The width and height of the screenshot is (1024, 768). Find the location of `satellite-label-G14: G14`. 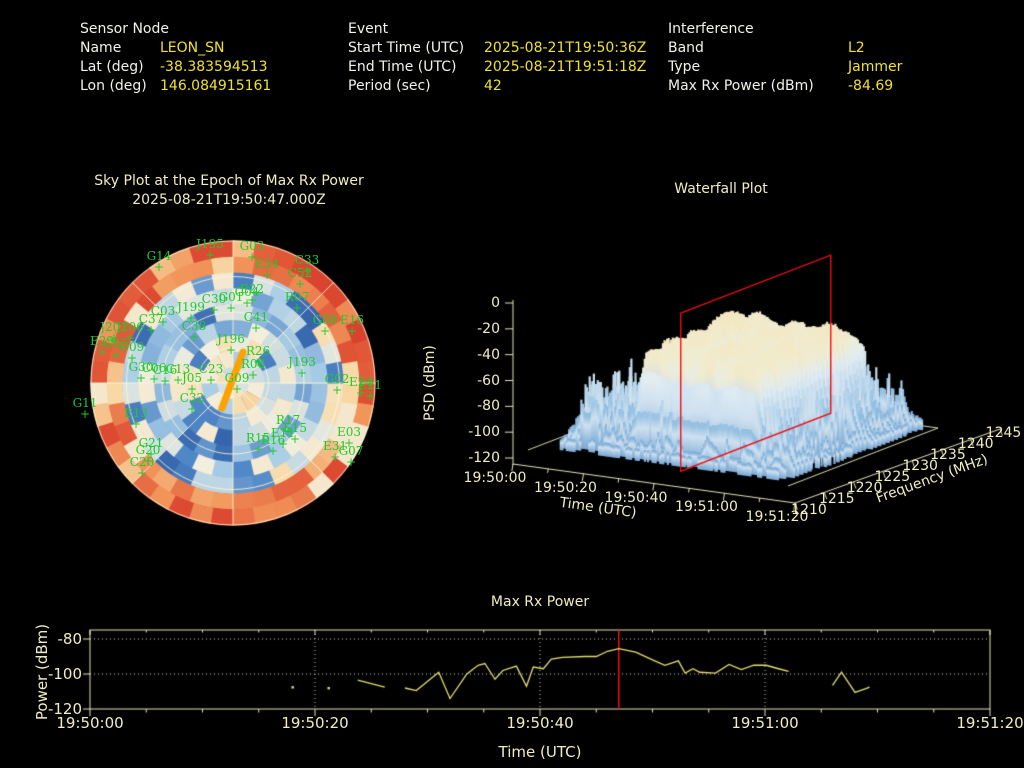

satellite-label-G14: G14 is located at coordinates (159, 256).